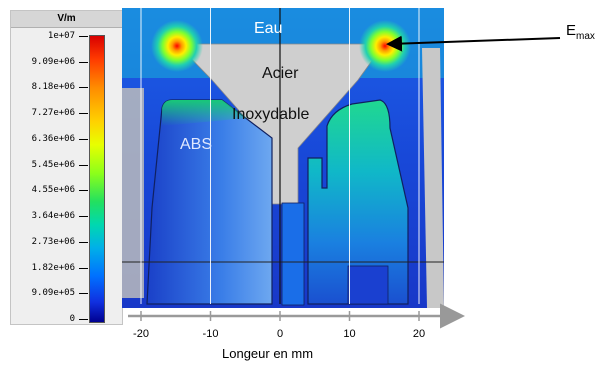 Image resolution: width=616 pixels, height=371 pixels. I want to click on emax-label: Emax, so click(580, 32).